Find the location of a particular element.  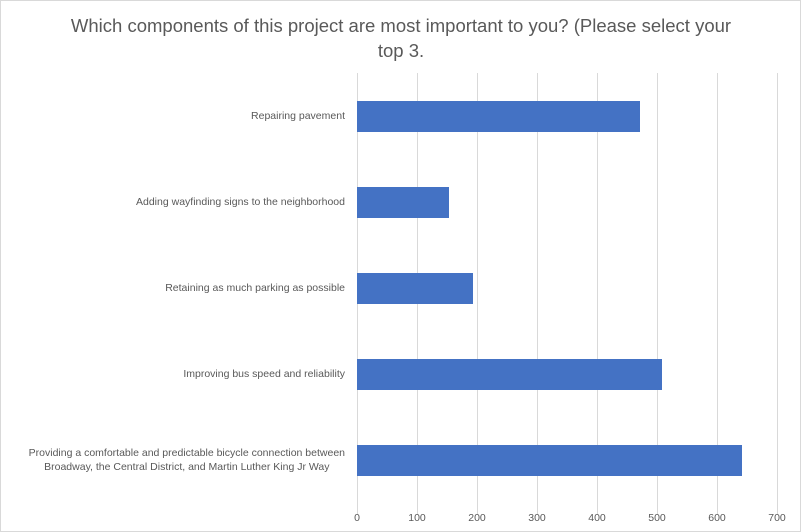

category-label: Repairing pavement is located at coordinates (298, 116).